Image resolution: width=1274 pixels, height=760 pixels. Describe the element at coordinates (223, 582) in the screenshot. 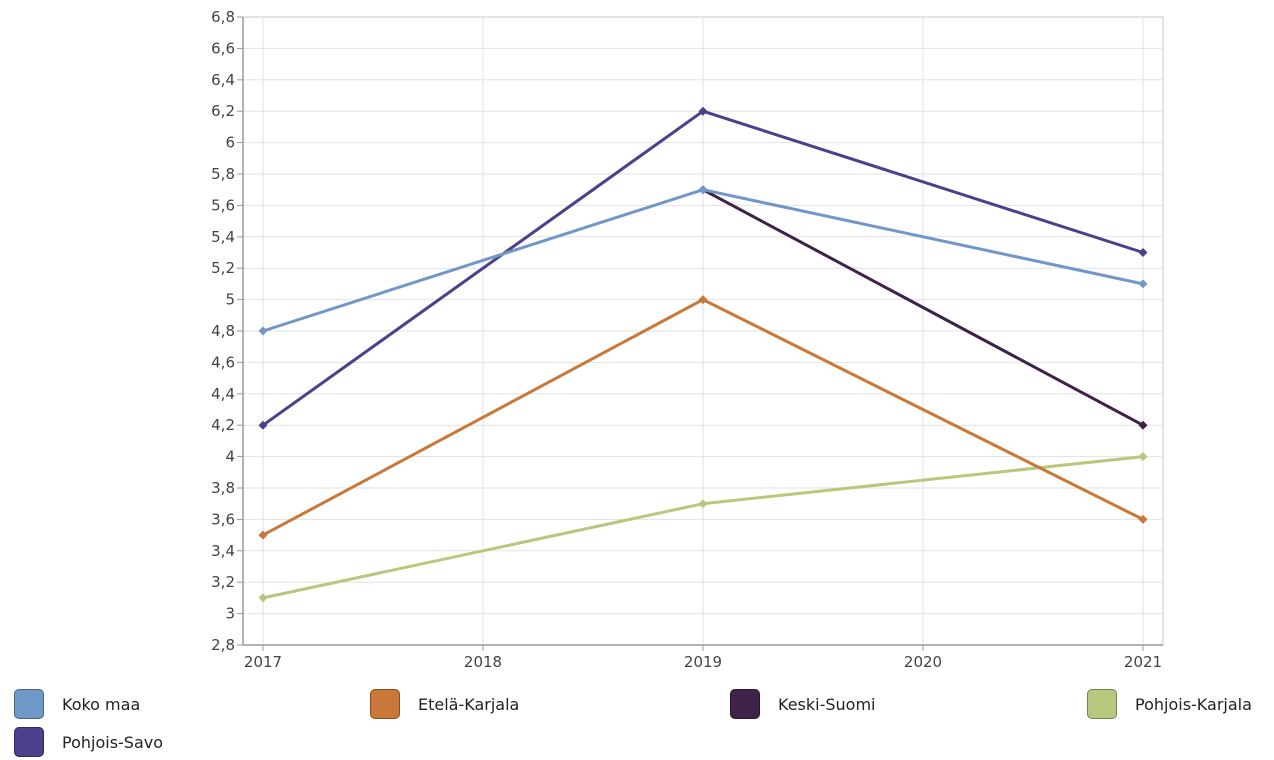

I see `y-tick-label: 3,2` at that location.